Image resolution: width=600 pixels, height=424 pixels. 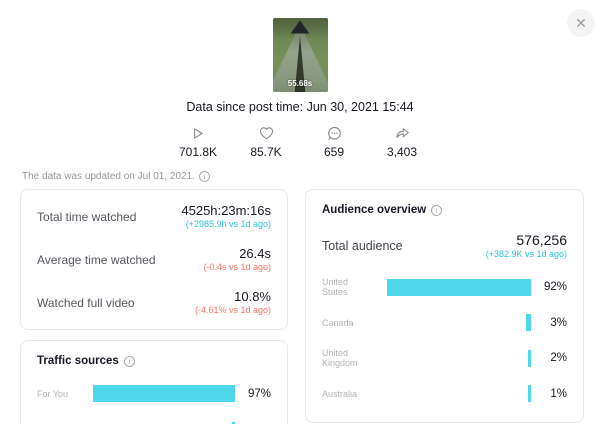 I want to click on audience-row-australia: Australia 1%, so click(x=444, y=393).